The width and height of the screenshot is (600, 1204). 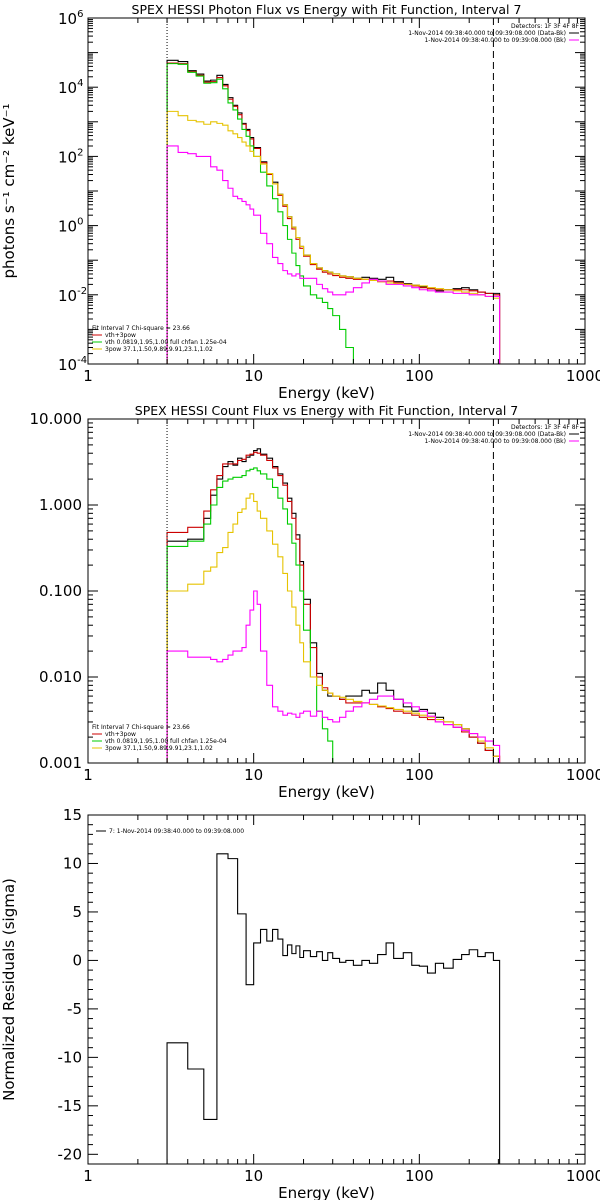 I want to click on y-tick-label: 15, so click(x=72, y=815).